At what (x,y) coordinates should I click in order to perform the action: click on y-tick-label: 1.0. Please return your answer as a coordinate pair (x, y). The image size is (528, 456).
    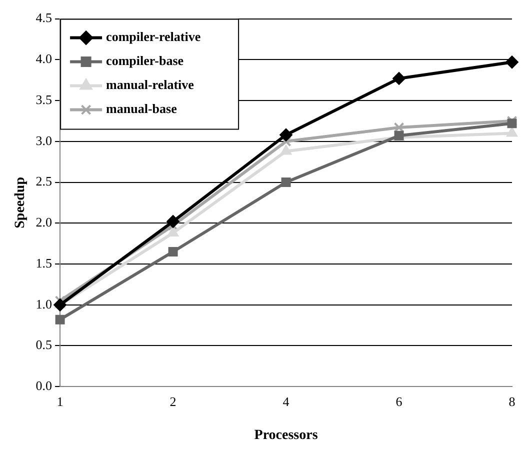
    Looking at the image, I should click on (44, 304).